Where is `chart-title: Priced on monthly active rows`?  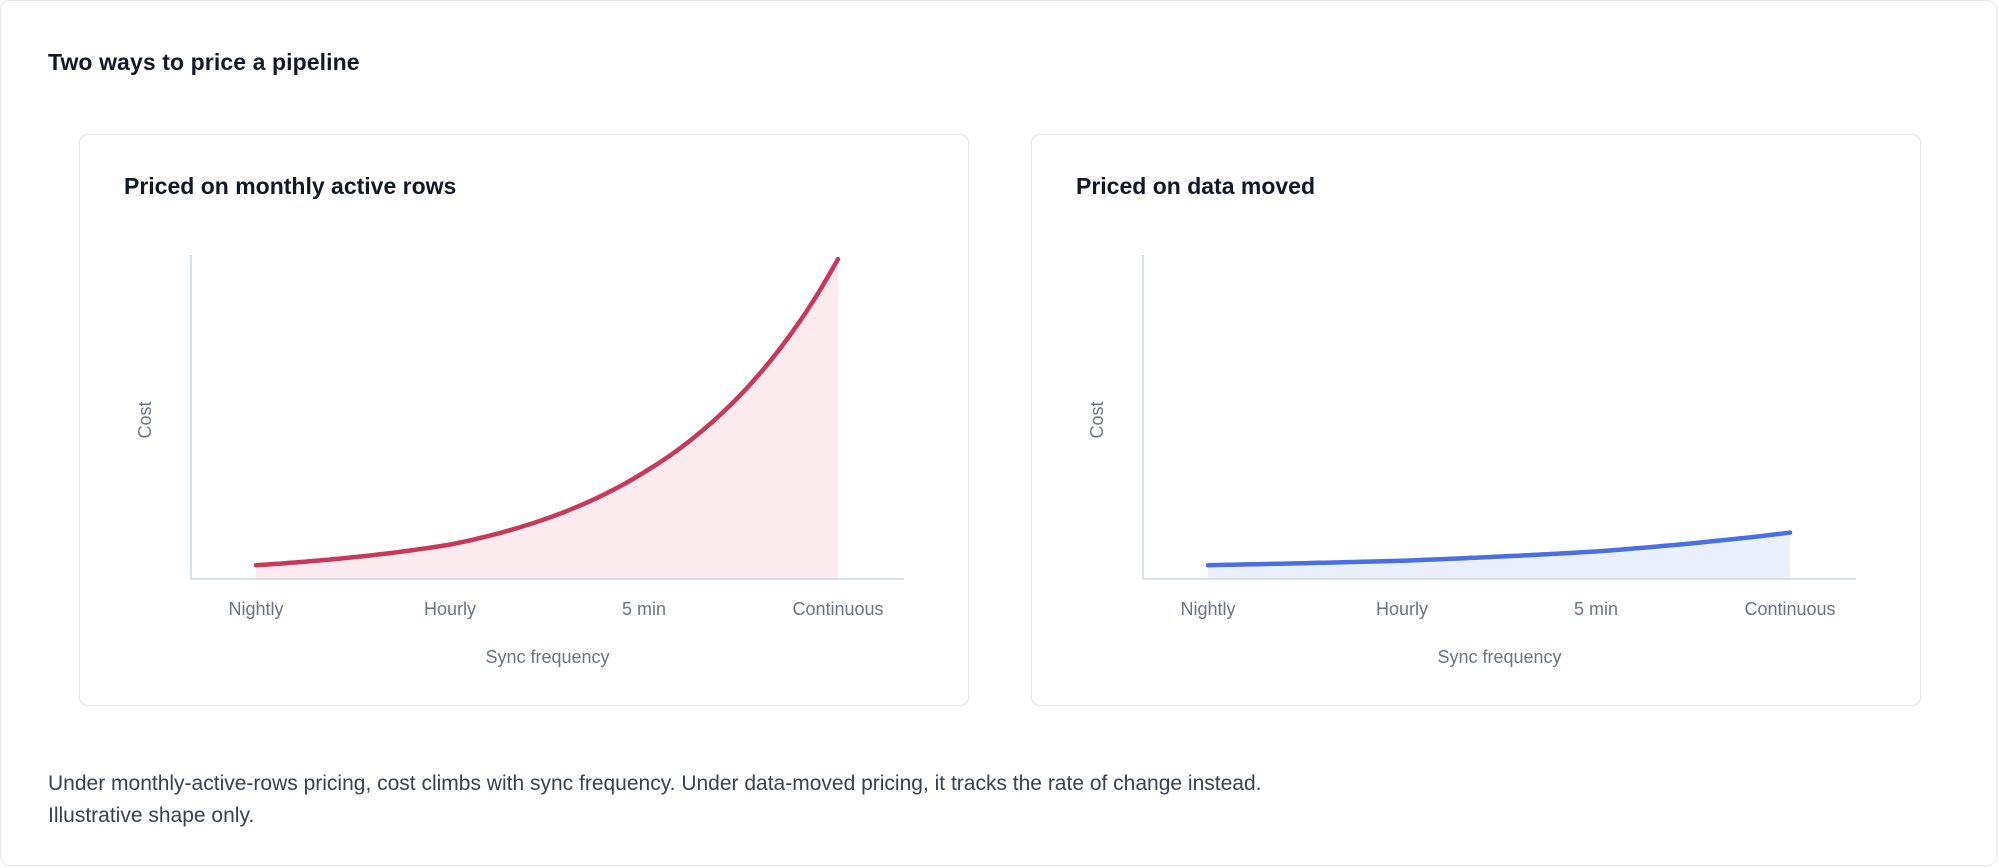
chart-title: Priced on monthly active rows is located at coordinates (290, 186).